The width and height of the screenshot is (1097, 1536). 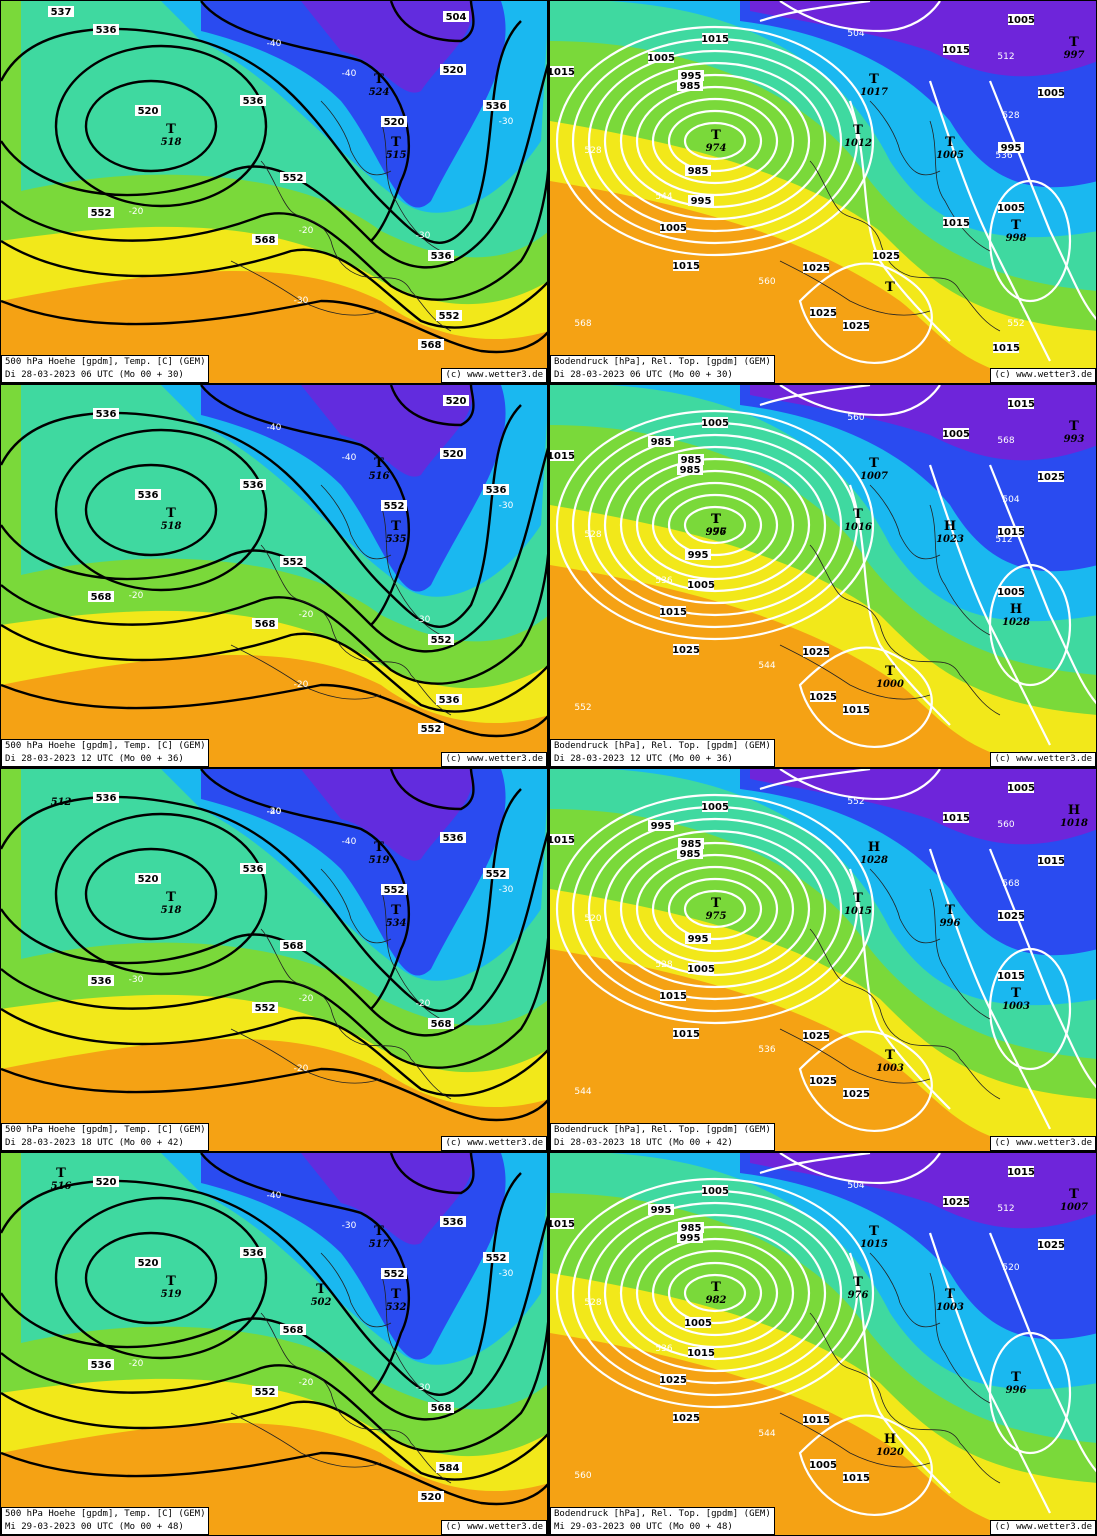 What do you see at coordinates (449, 1468) in the screenshot?
I see `contour-label: 584` at bounding box center [449, 1468].